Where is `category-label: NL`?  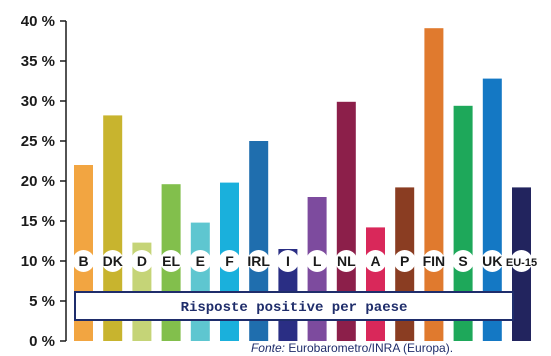
category-label: NL is located at coordinates (346, 261).